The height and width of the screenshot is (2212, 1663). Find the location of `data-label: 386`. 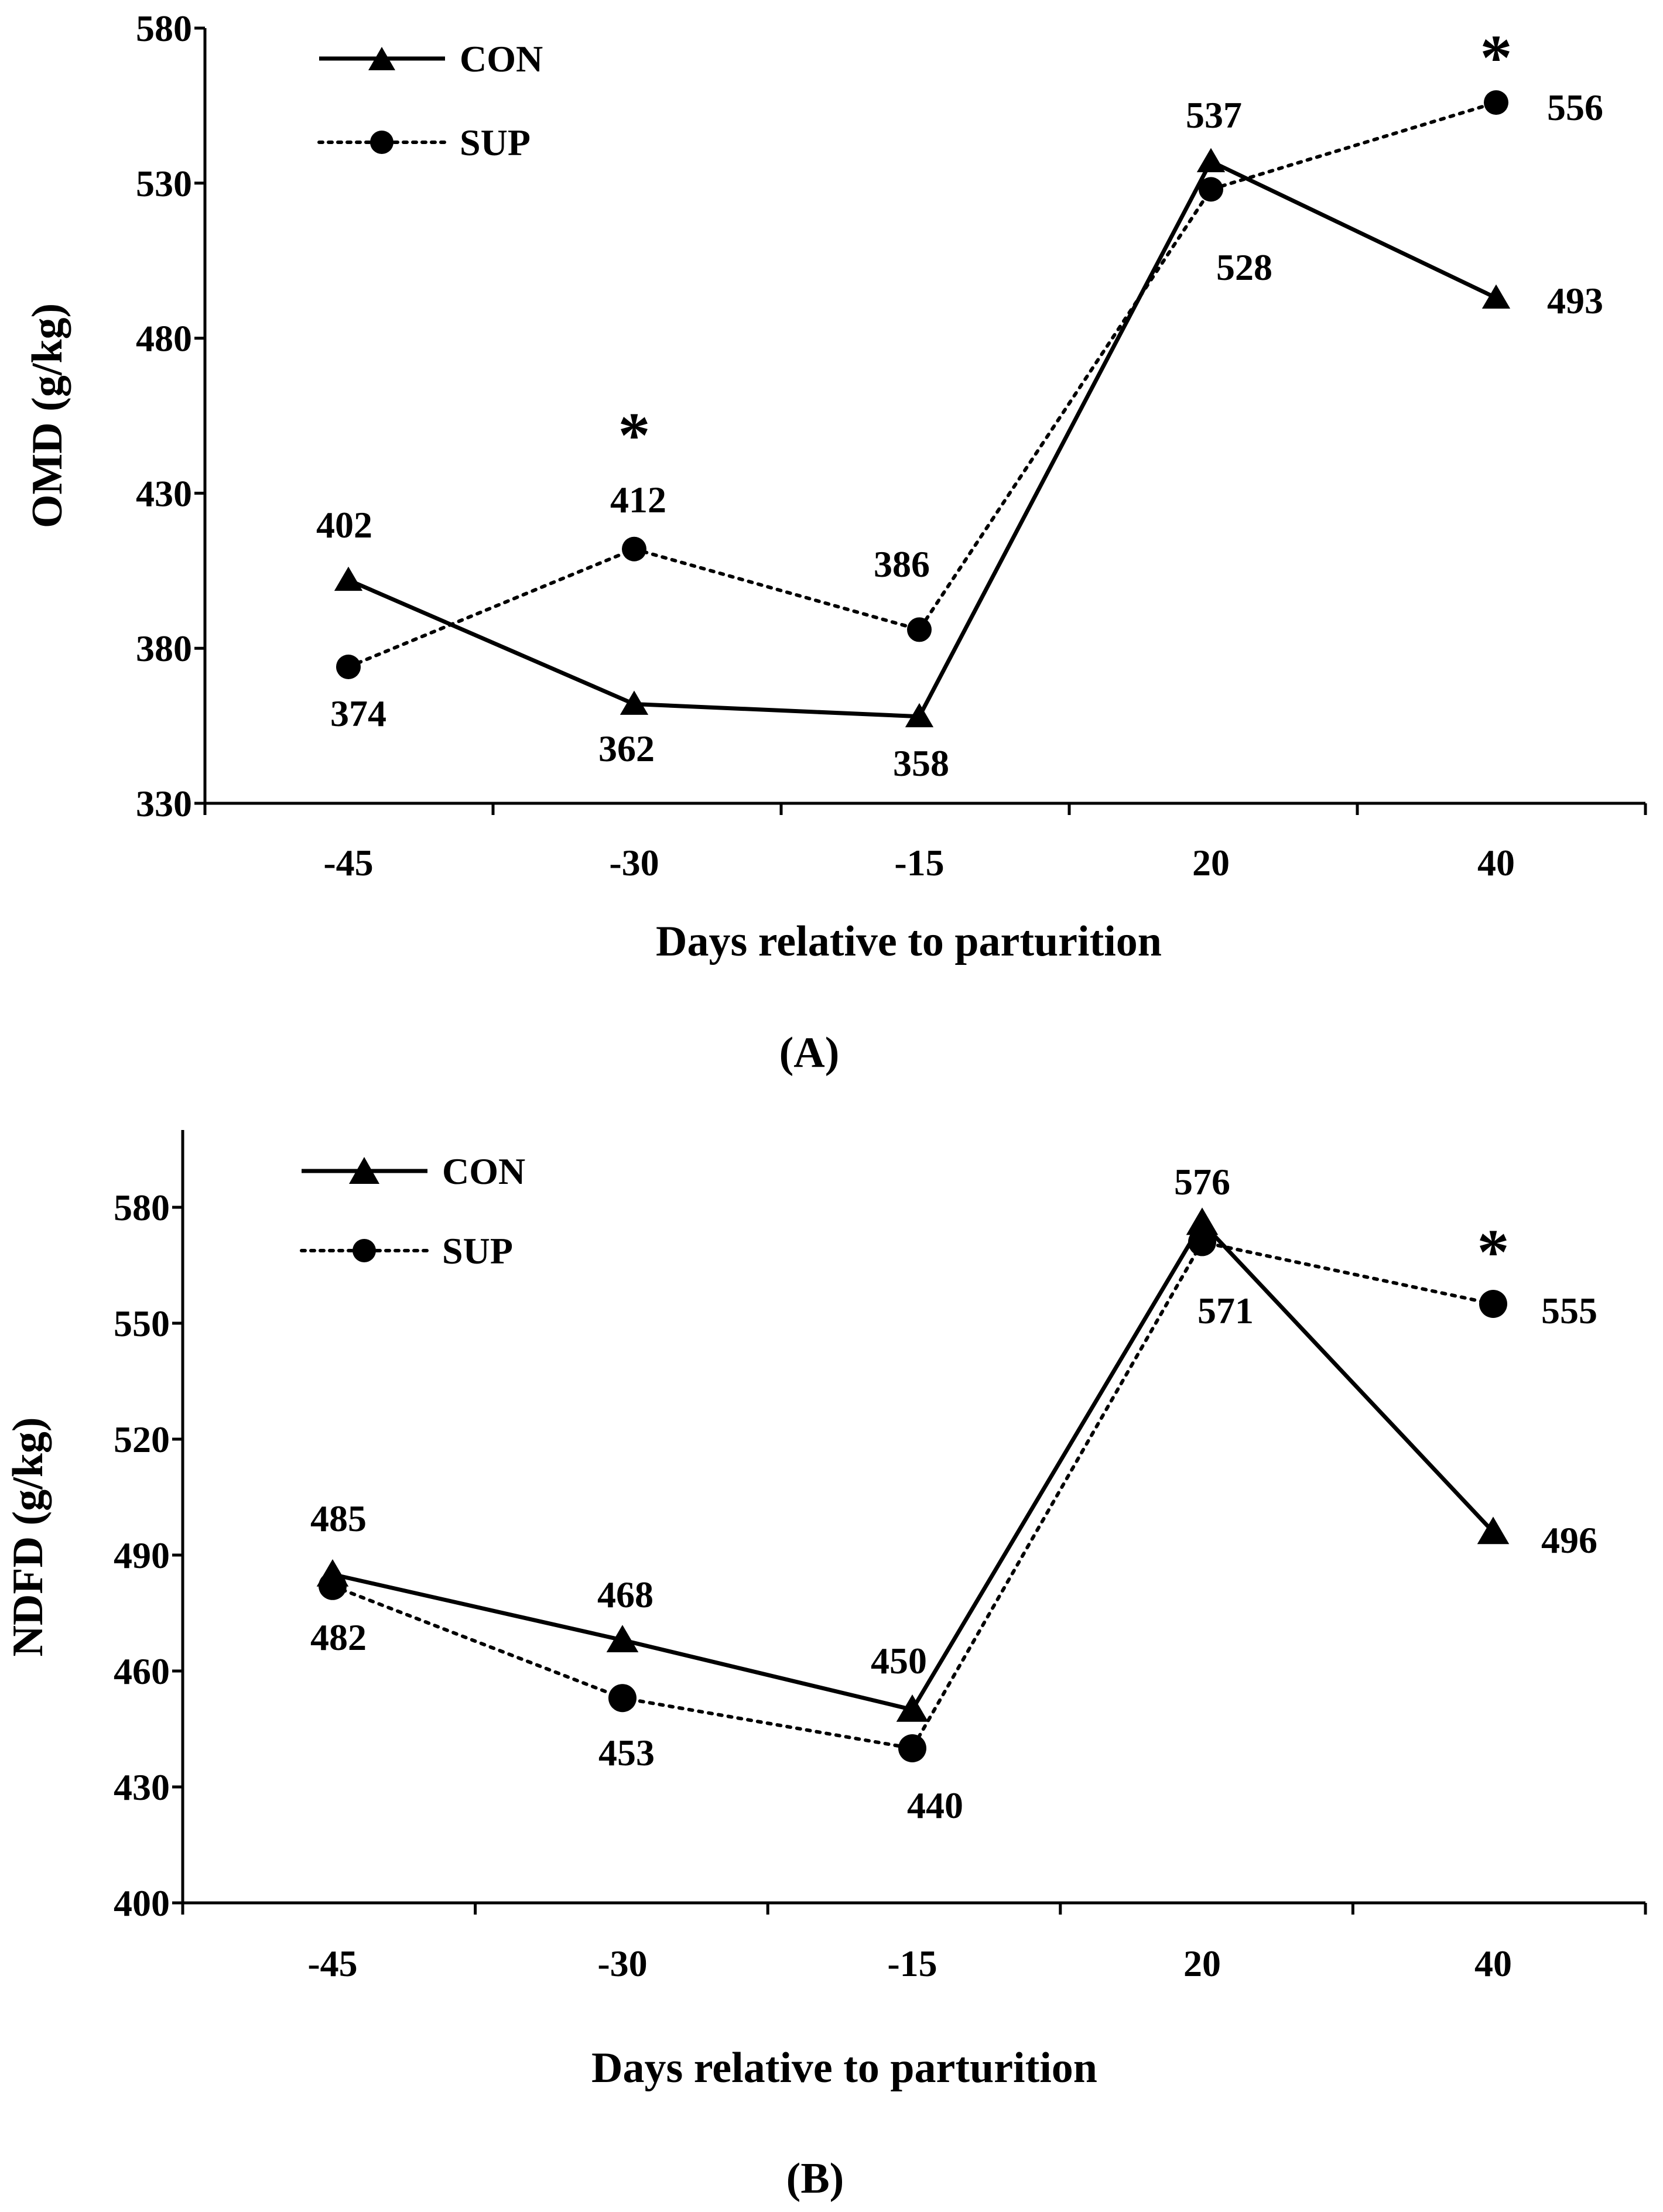

data-label: 386 is located at coordinates (902, 564).